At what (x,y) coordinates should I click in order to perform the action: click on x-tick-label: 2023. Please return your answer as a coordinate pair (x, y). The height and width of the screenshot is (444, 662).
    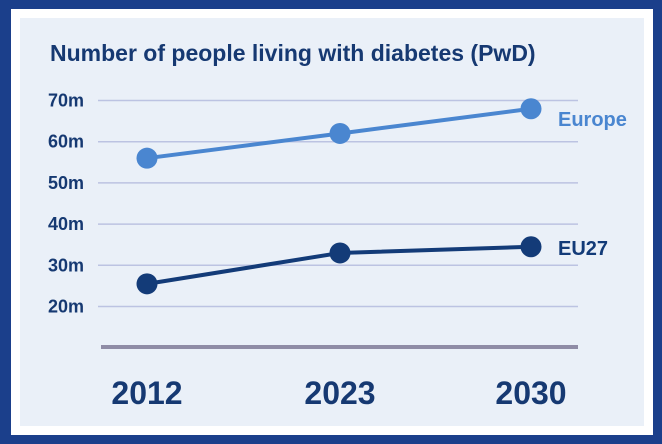
    Looking at the image, I should click on (339, 393).